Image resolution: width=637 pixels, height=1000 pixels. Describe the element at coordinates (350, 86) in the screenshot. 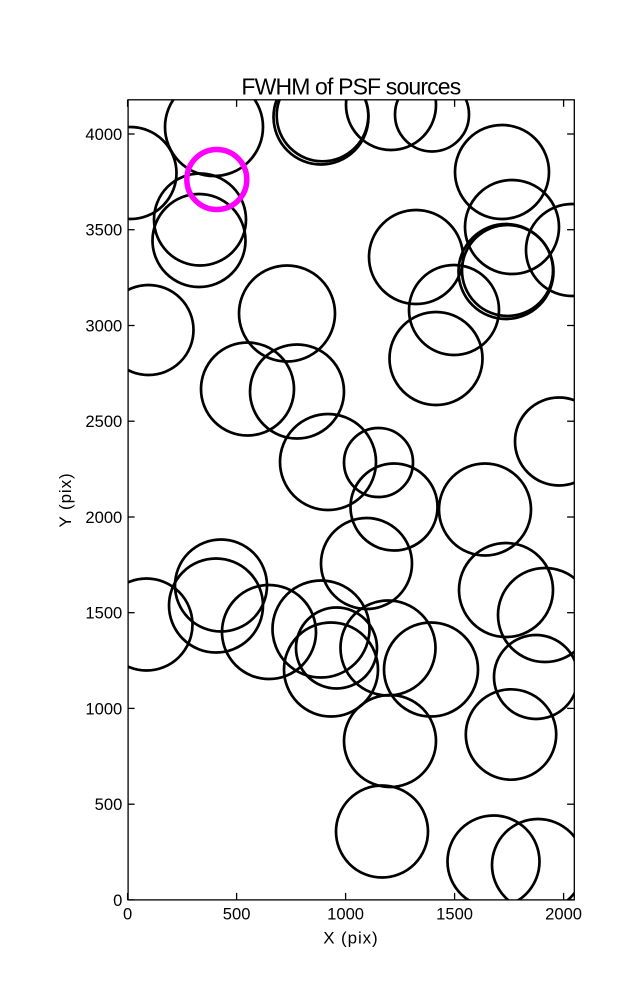

I see `svg-text: FWHM of PSF sources` at that location.